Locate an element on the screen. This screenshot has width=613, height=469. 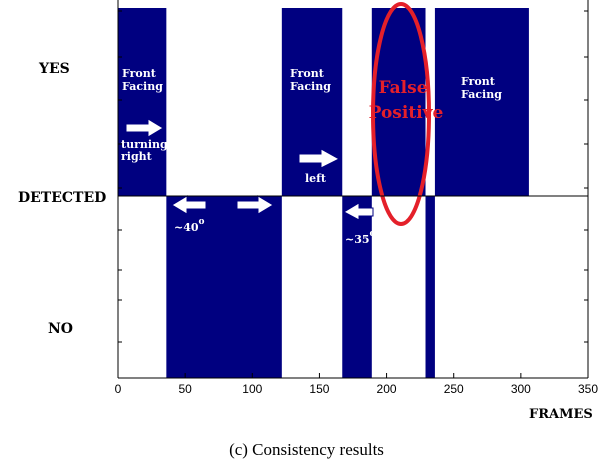
annotation-angle-40: ~40o is located at coordinates (189, 225).